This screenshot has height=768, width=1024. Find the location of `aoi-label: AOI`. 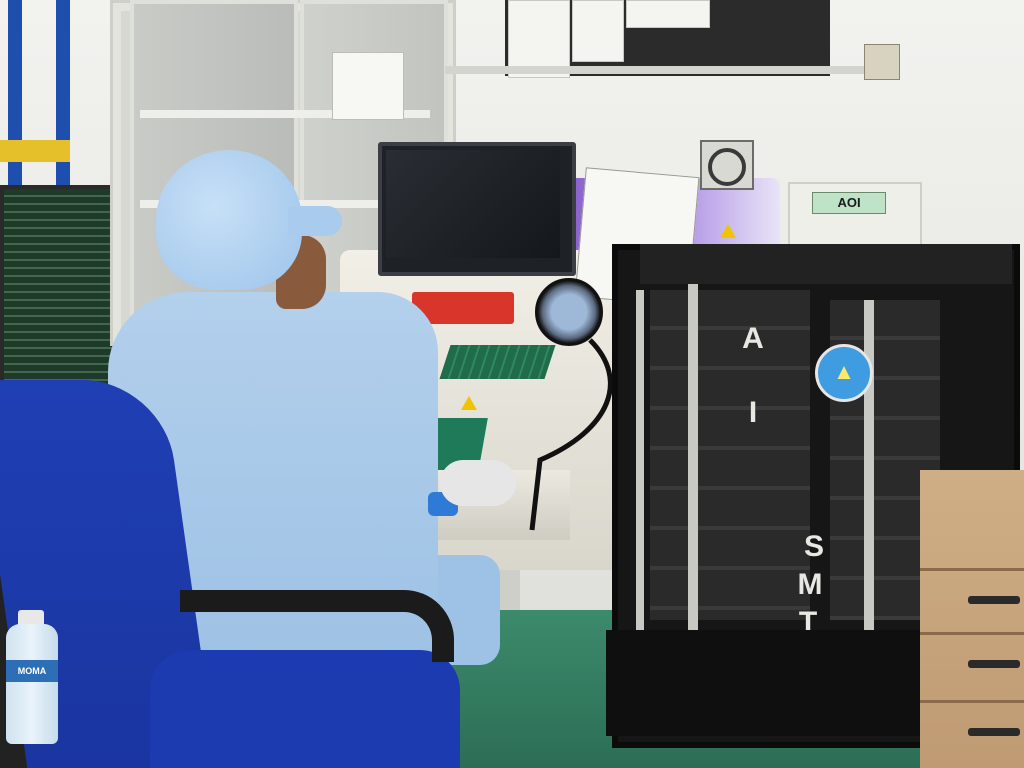

aoi-label: AOI is located at coordinates (849, 203).